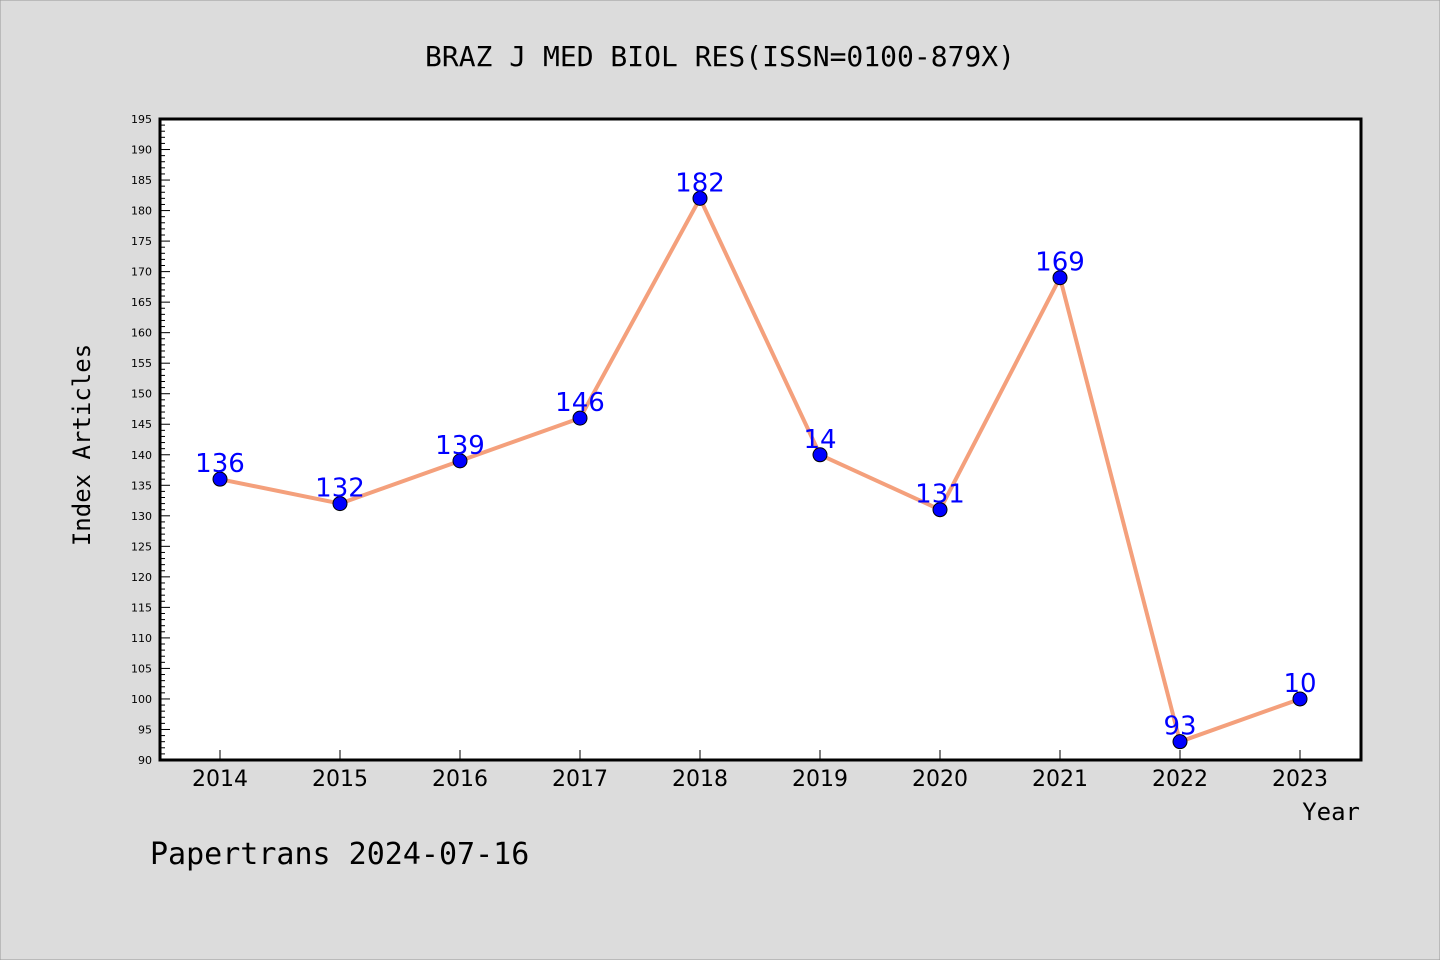  I want to click on y-tick-label: 130, so click(141, 516).